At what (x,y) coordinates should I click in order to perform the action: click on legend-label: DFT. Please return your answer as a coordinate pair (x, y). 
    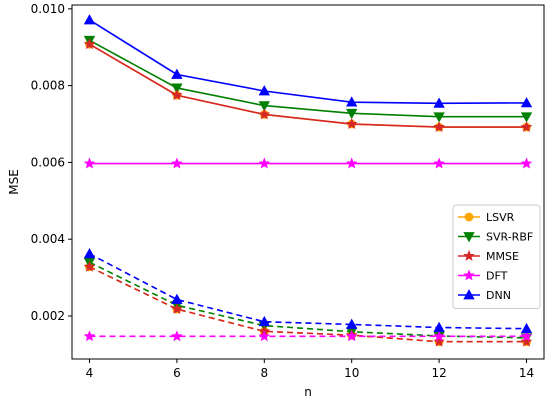
    Looking at the image, I should click on (497, 276).